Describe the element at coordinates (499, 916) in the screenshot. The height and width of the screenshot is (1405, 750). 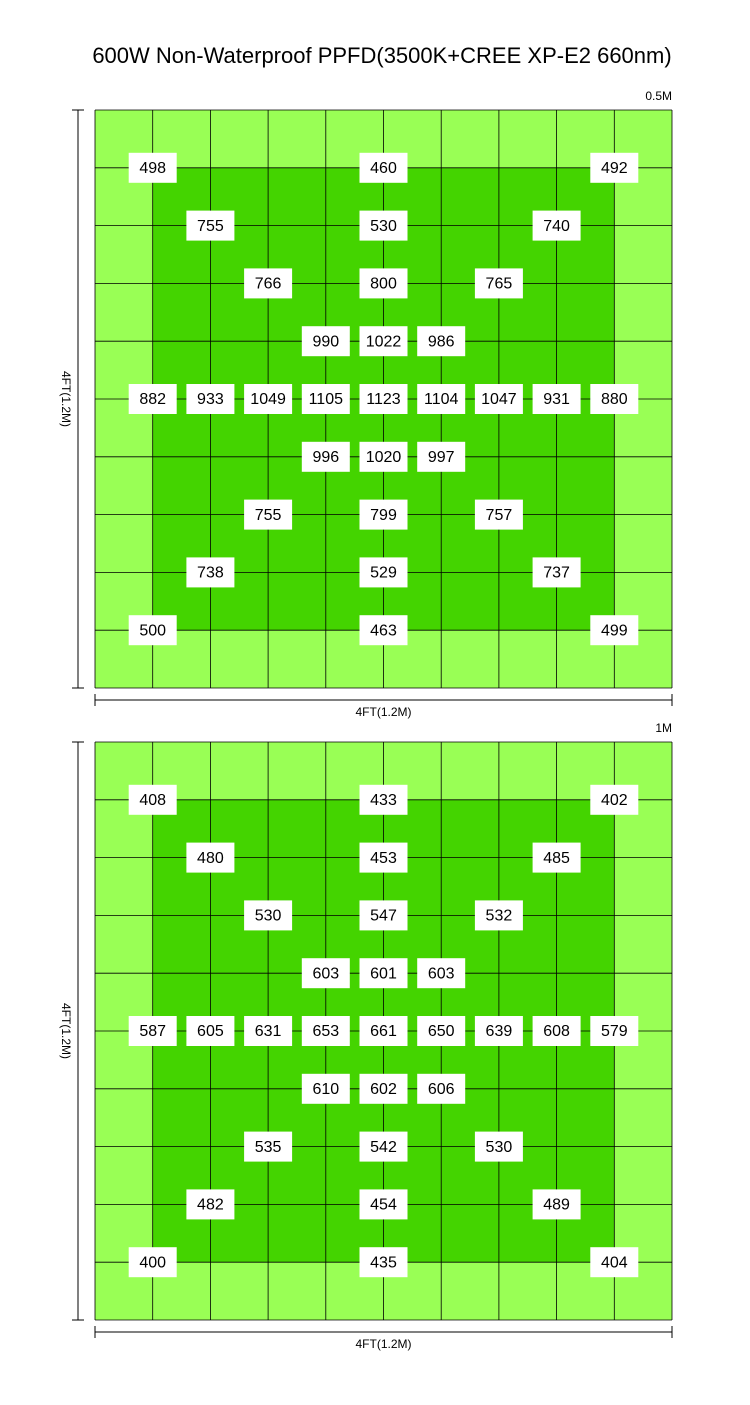
I see `ppfd-value: 532` at that location.